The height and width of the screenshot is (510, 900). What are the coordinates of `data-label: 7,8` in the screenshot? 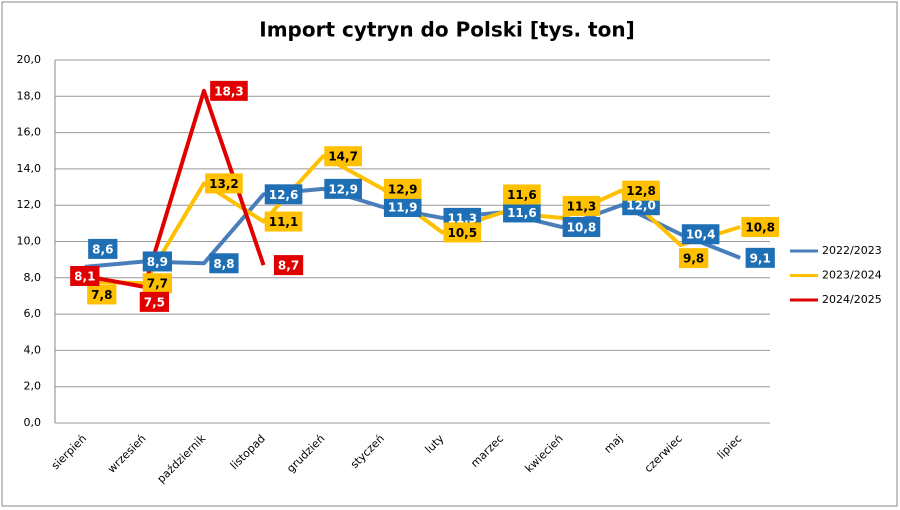 It's located at (102, 294).